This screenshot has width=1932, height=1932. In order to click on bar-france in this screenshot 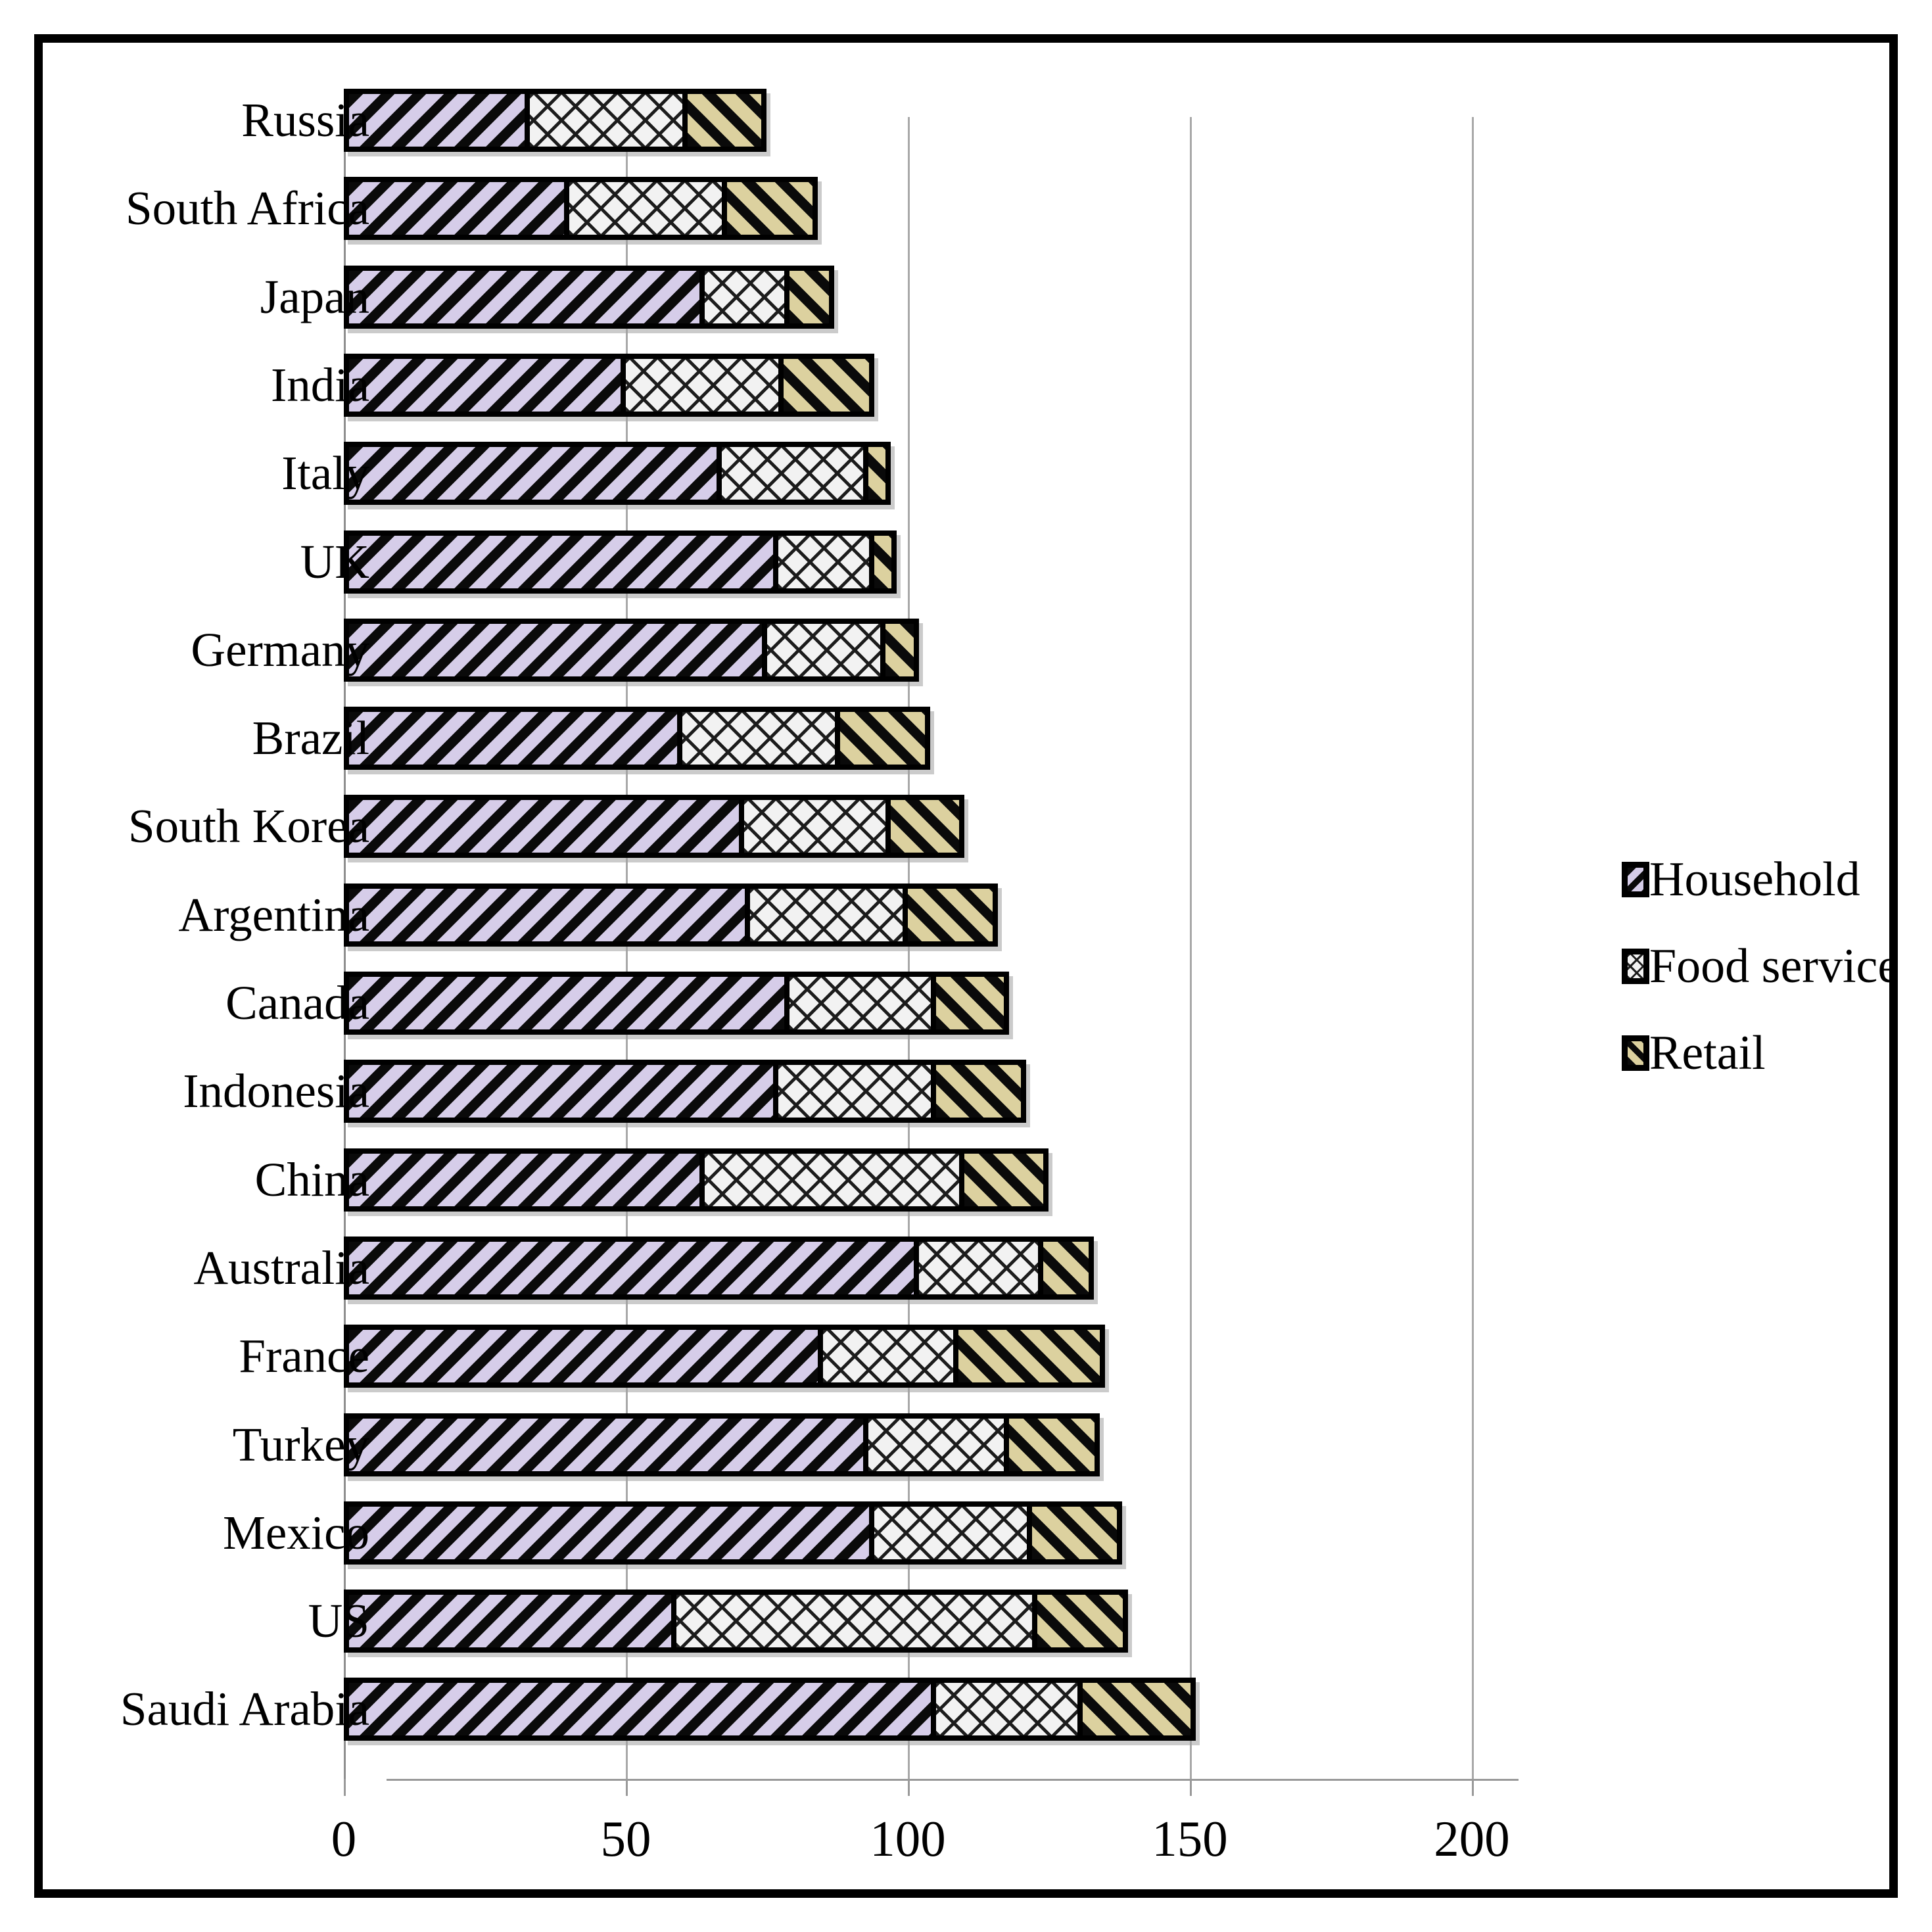, I will do `click(725, 1356)`.